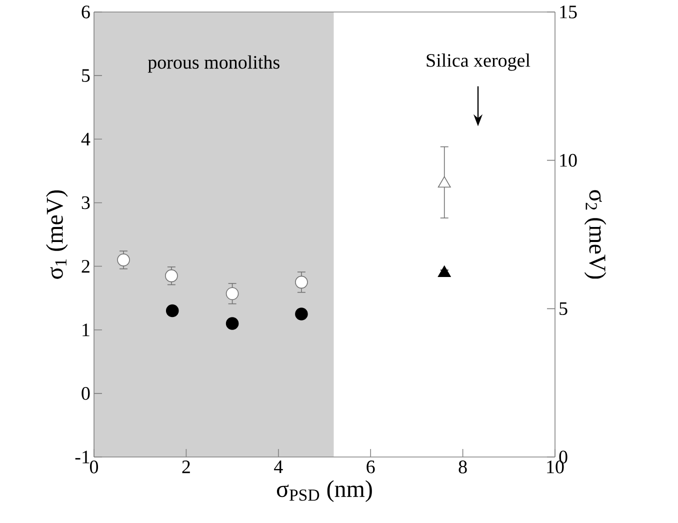  I want to click on y-tick-label: 0, so click(86, 393).